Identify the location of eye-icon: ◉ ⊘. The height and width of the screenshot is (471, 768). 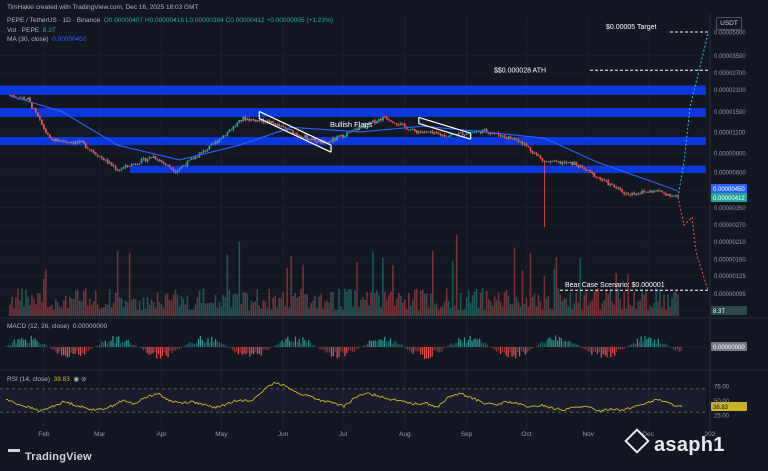
(79, 379).